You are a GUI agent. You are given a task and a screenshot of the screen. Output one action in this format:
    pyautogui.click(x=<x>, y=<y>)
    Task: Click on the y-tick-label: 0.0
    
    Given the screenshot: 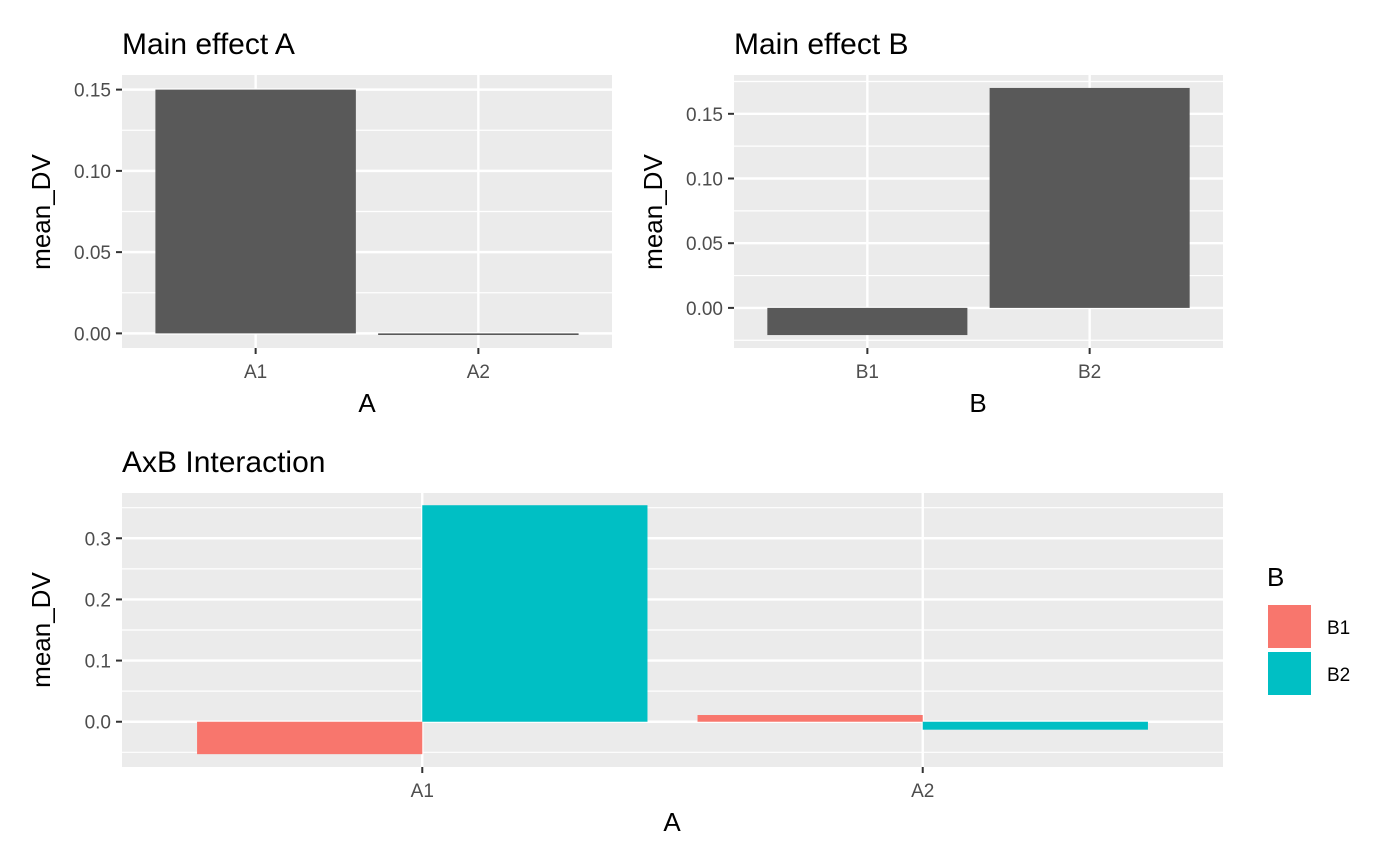 What is the action you would take?
    pyautogui.click(x=98, y=723)
    